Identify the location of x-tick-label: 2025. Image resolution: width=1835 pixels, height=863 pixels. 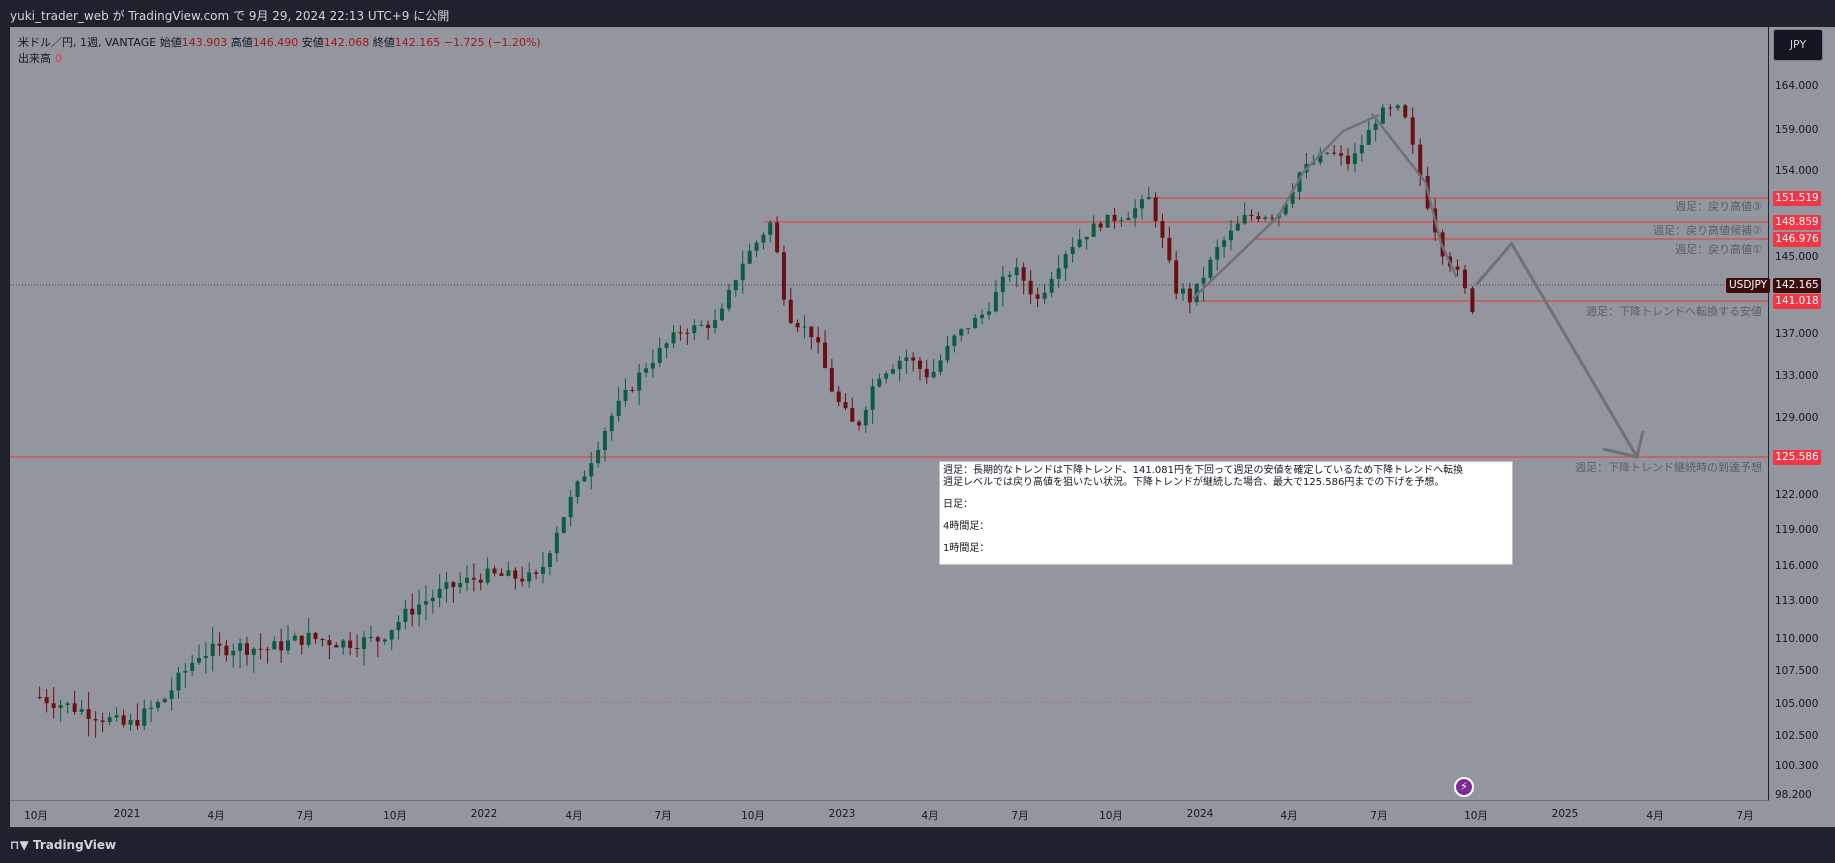
(1565, 814).